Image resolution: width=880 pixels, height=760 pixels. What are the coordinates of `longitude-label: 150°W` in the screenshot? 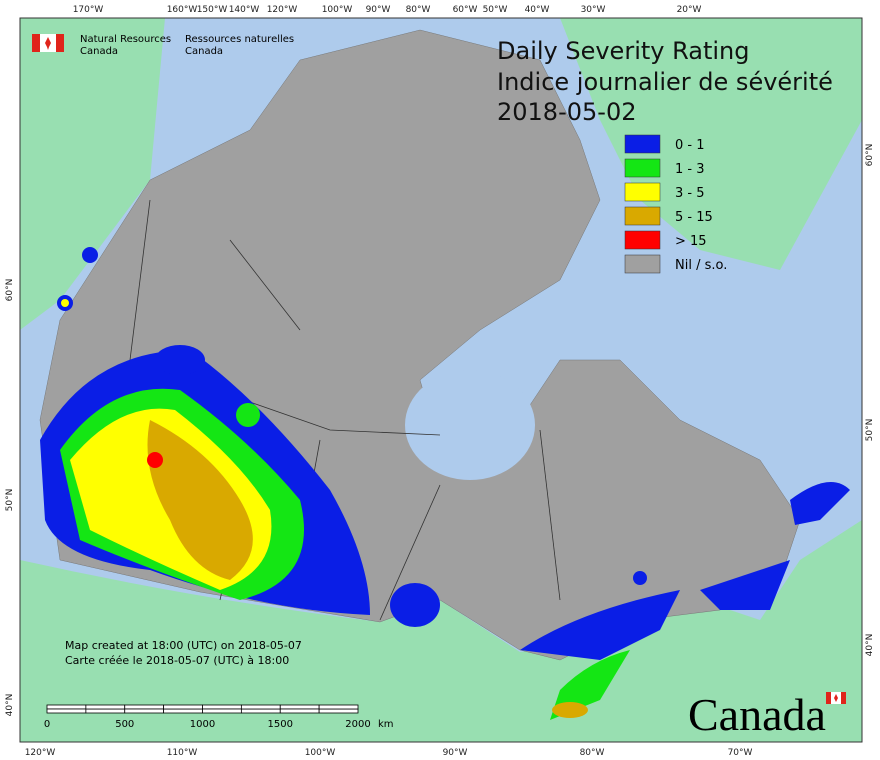 It's located at (212, 10).